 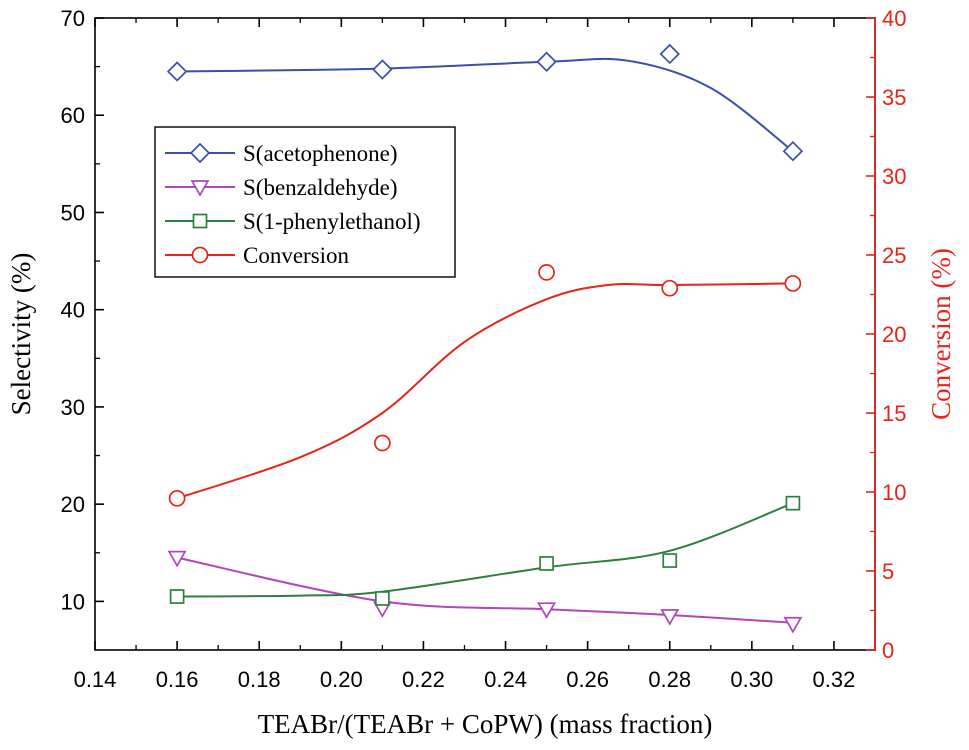 What do you see at coordinates (485, 724) in the screenshot?
I see `x-axis-title: TEABr/(TEABr + CoPW) (mass fraction)` at bounding box center [485, 724].